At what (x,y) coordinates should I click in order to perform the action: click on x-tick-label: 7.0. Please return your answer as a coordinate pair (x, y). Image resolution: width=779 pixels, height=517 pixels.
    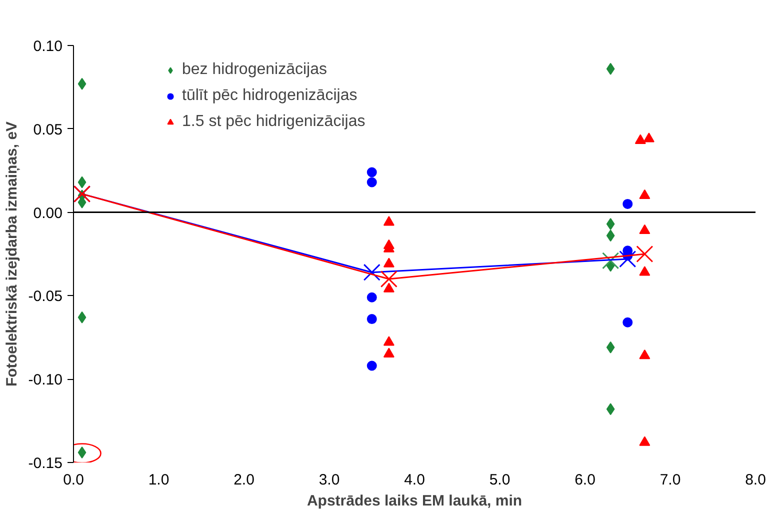
    Looking at the image, I should click on (670, 480).